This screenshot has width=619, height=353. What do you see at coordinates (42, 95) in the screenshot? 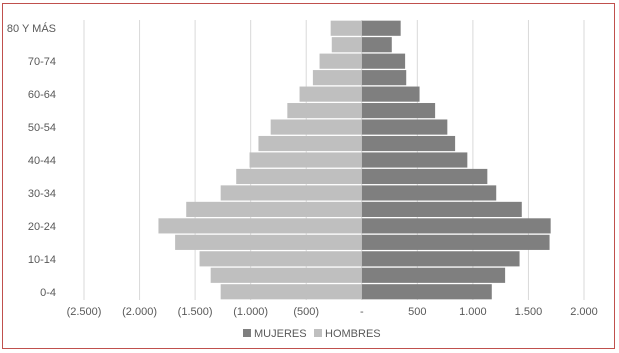
I see `y-tick-label: 60-64` at bounding box center [42, 95].